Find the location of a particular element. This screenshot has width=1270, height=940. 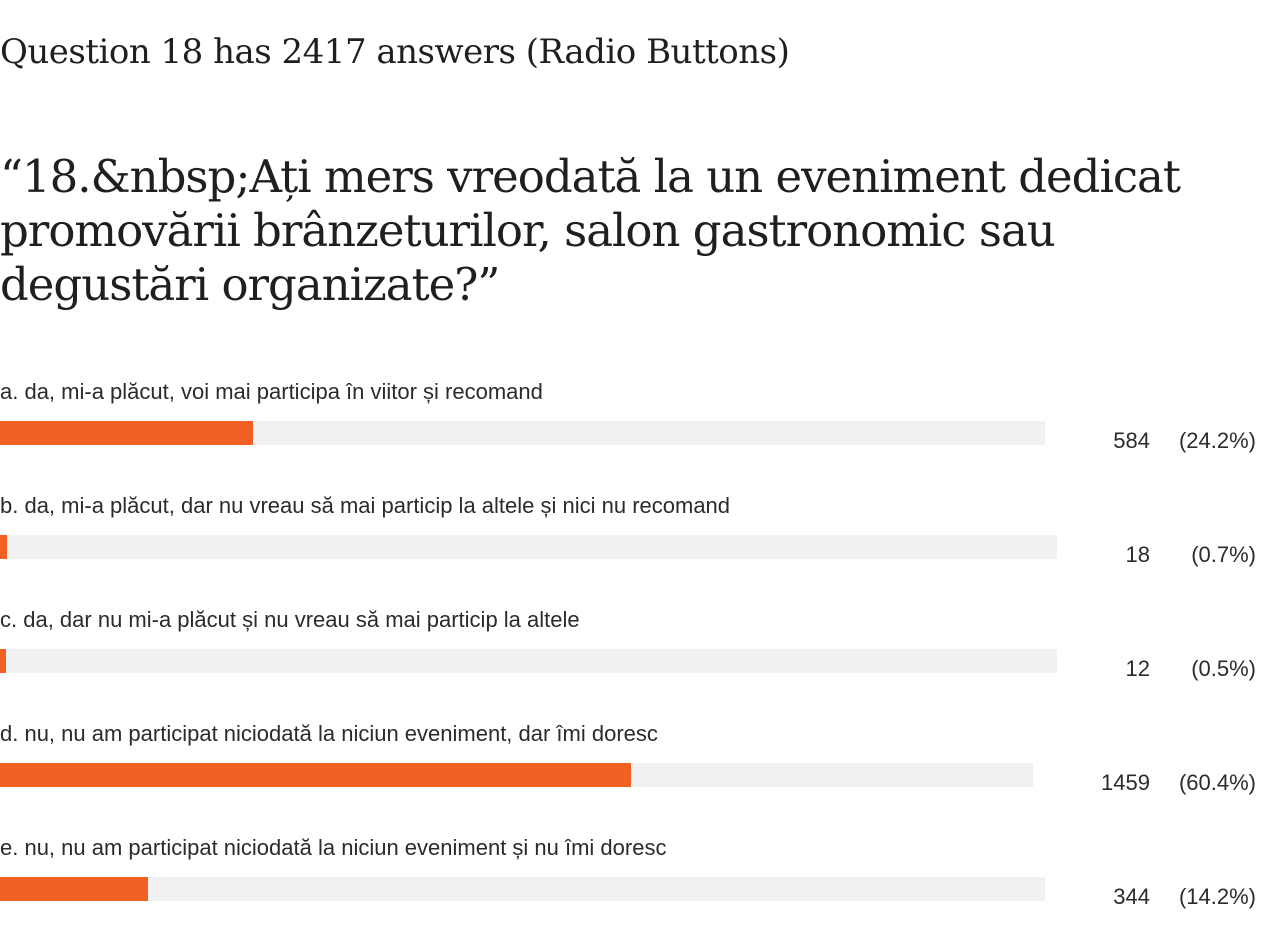

answer-count: 18 is located at coordinates (1137, 554).